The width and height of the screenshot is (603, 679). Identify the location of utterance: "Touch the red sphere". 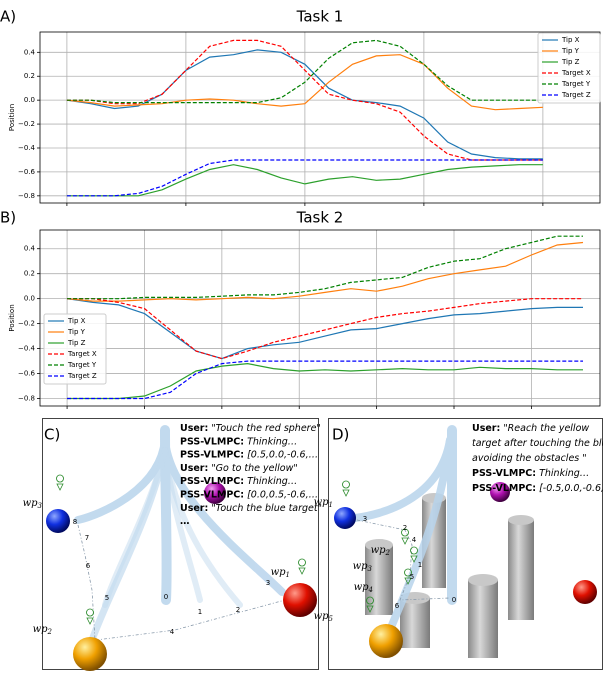
(264, 428).